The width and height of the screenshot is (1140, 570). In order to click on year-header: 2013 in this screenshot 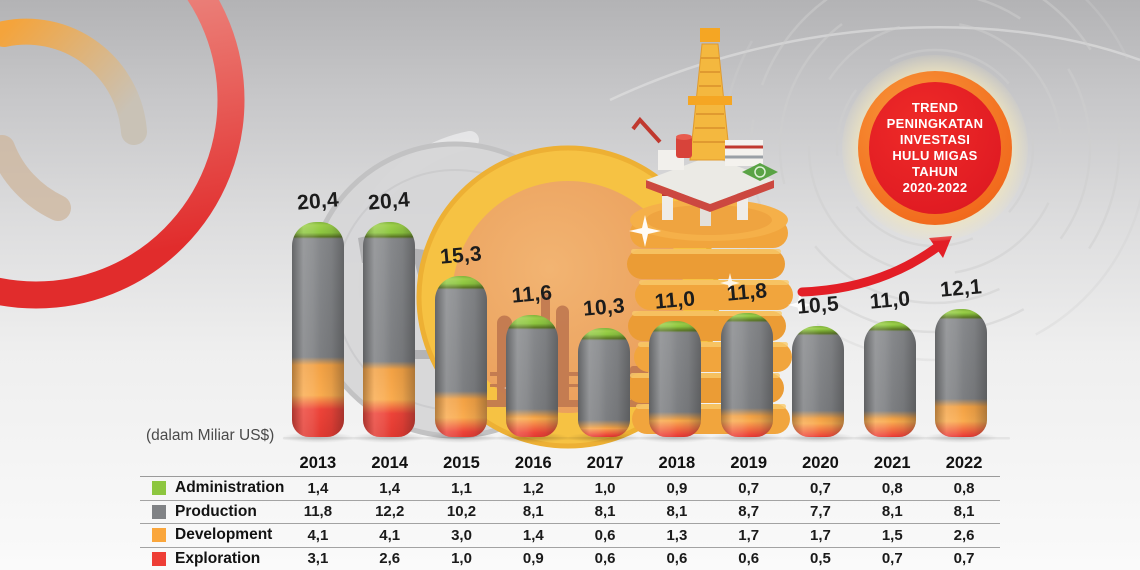, I will do `click(318, 463)`.